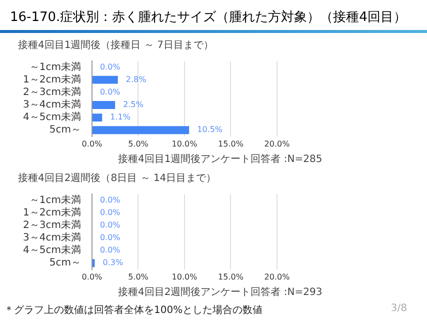  I want to click on data-label: 10.5%, so click(210, 129).